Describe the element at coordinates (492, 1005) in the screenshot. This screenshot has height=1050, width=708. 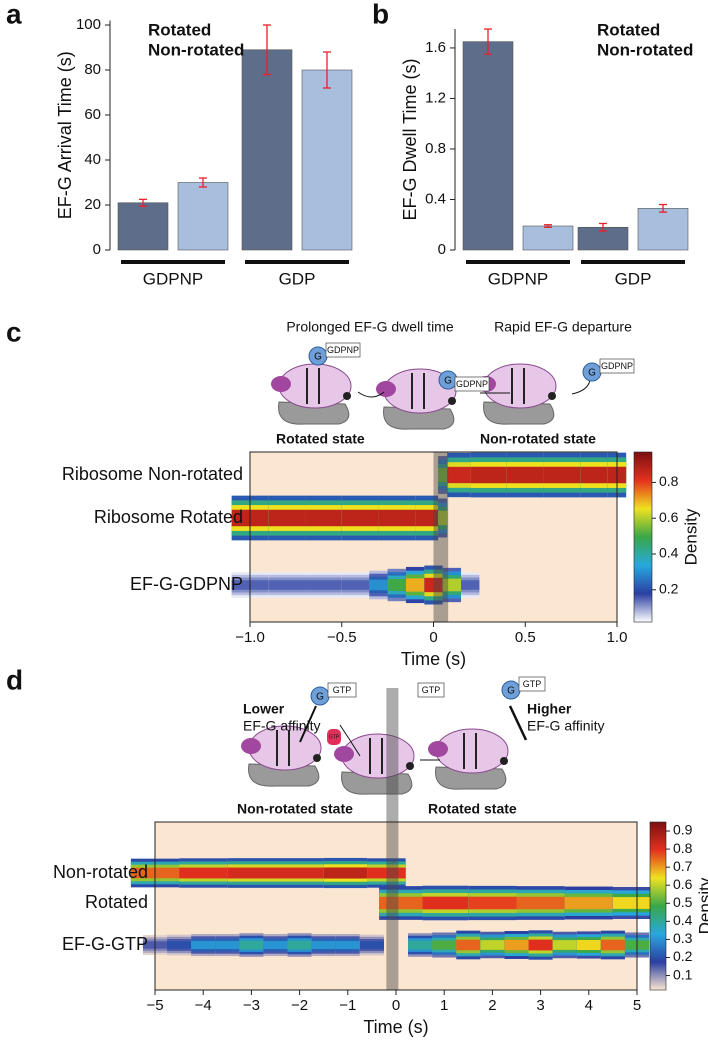
I see `x-tick-label: 2` at that location.